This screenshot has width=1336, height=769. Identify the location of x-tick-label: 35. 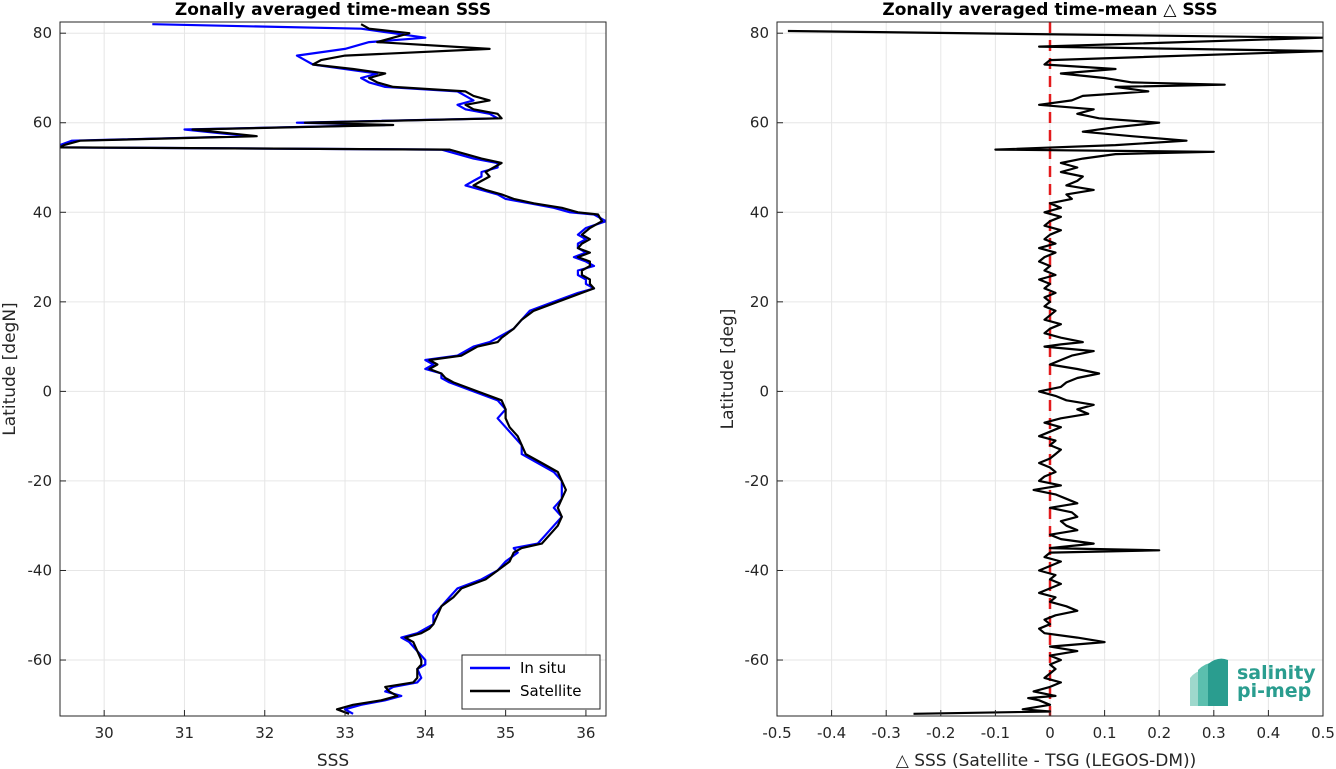
(505, 733).